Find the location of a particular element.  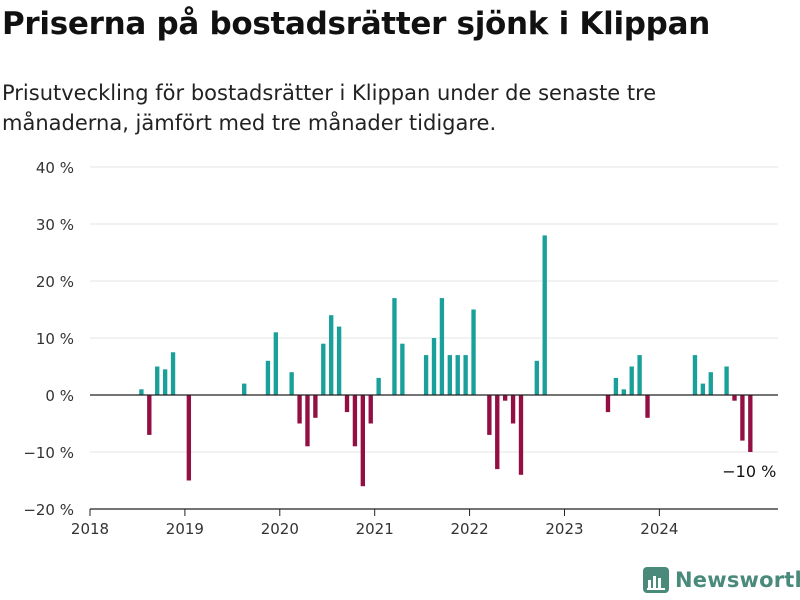

y-tick-label: −20 % is located at coordinates (48, 510).